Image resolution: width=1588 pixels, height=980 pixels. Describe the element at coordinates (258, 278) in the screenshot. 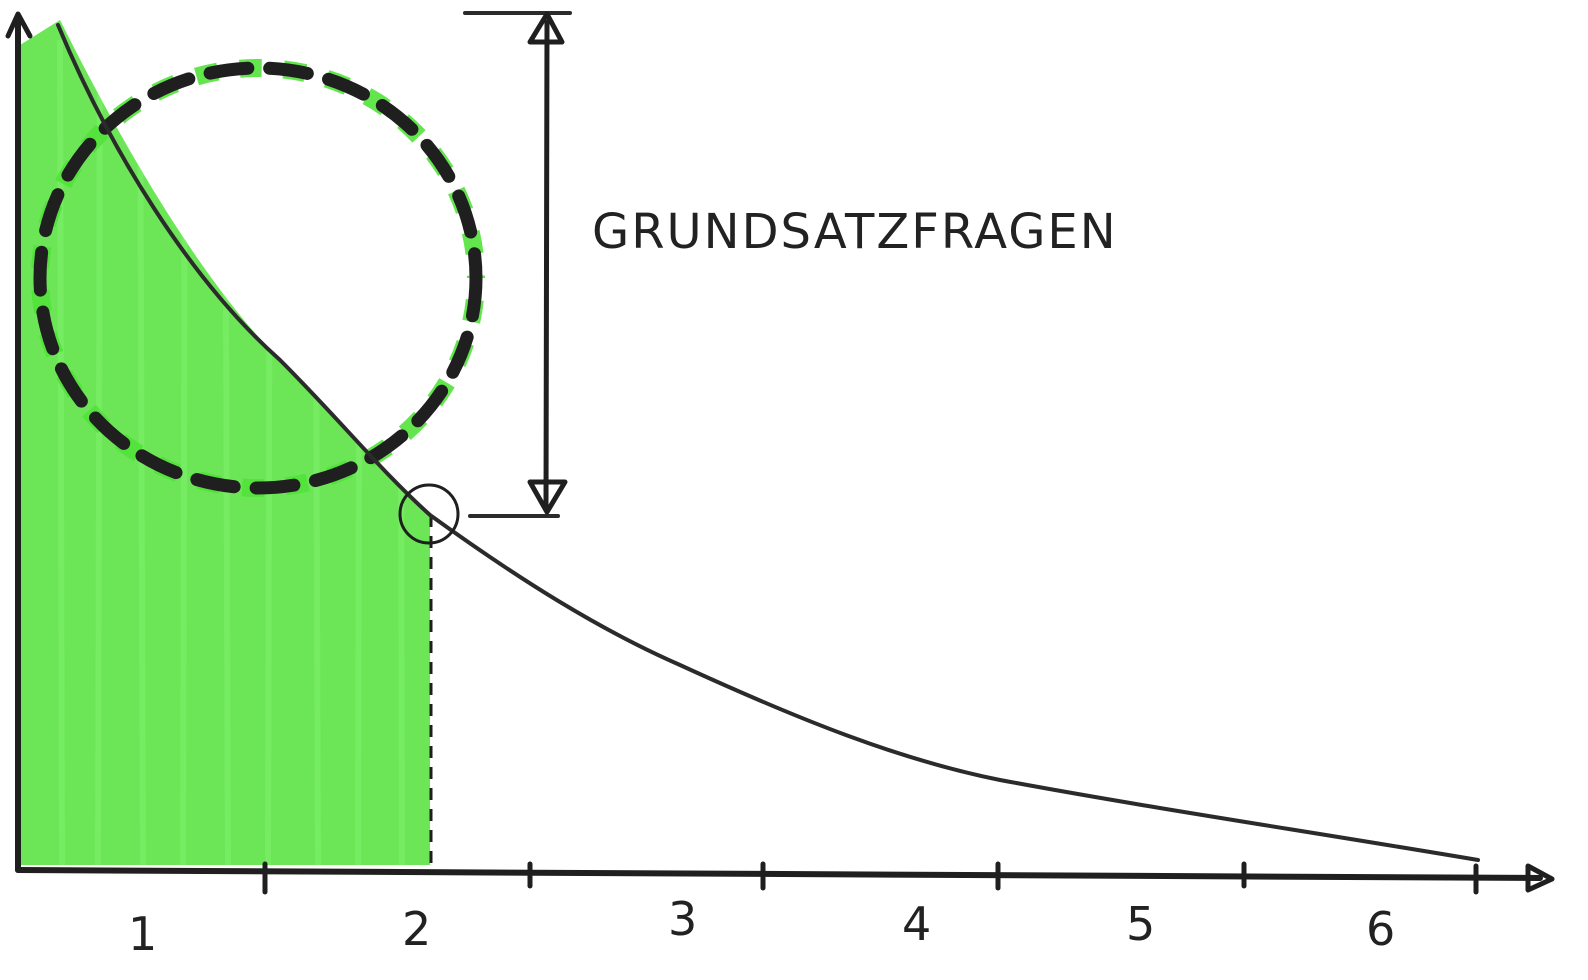

I see `focus-circle` at that location.